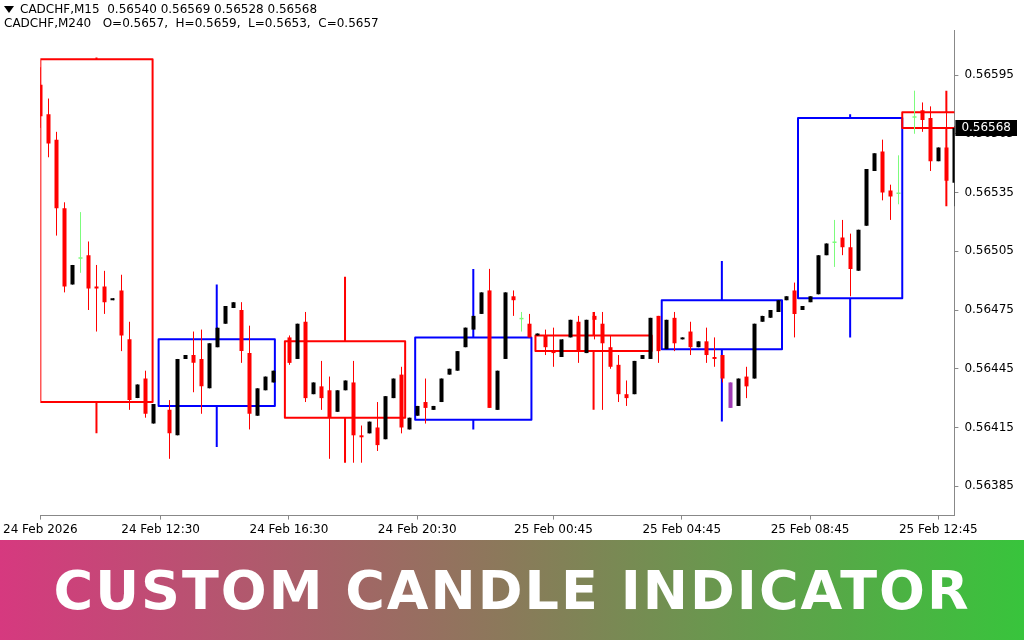 This screenshot has width=1024, height=640. Describe the element at coordinates (191, 23) in the screenshot. I see `text: CADCHF,M240 O=0.5657, H=0.5659, L=0.5653, C=0.5657` at that location.